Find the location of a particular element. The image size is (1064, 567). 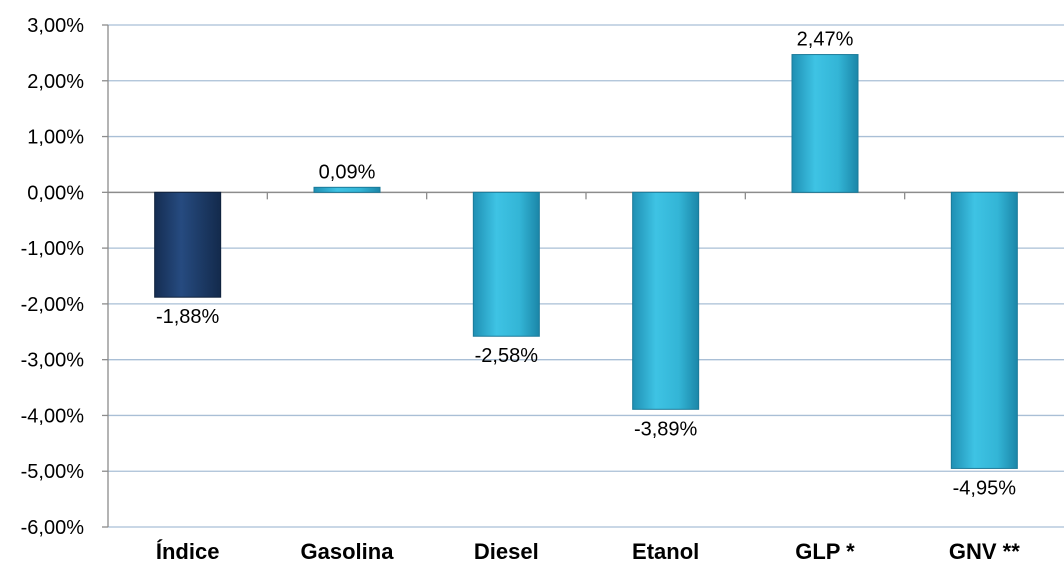

x-category-label: GNV ** is located at coordinates (984, 551).